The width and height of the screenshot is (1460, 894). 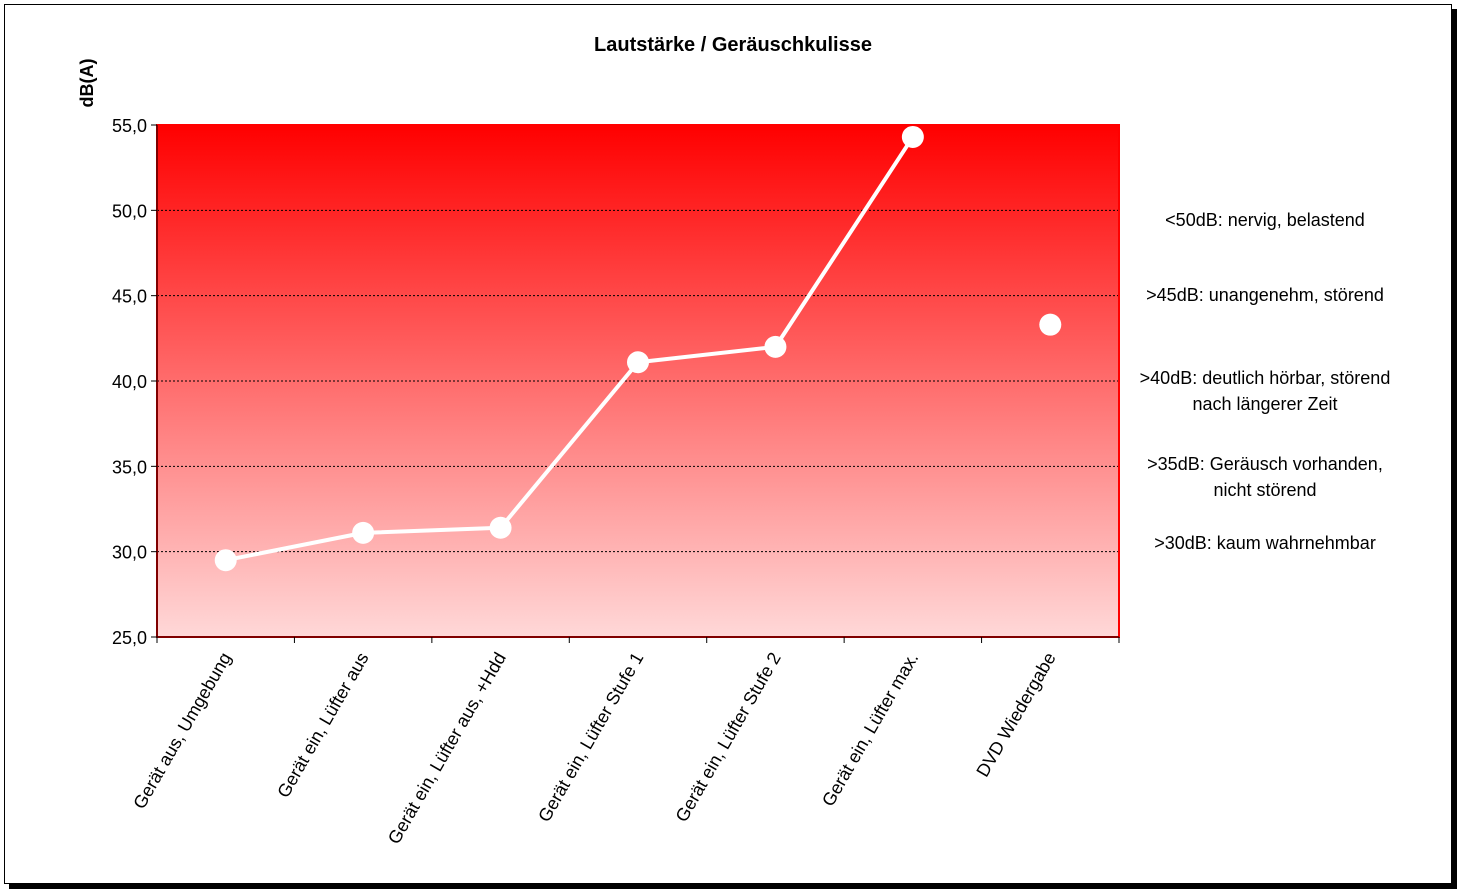 What do you see at coordinates (590, 737) in the screenshot?
I see `x-tick-label: Gerät ein, Lüfter Stufe 1` at bounding box center [590, 737].